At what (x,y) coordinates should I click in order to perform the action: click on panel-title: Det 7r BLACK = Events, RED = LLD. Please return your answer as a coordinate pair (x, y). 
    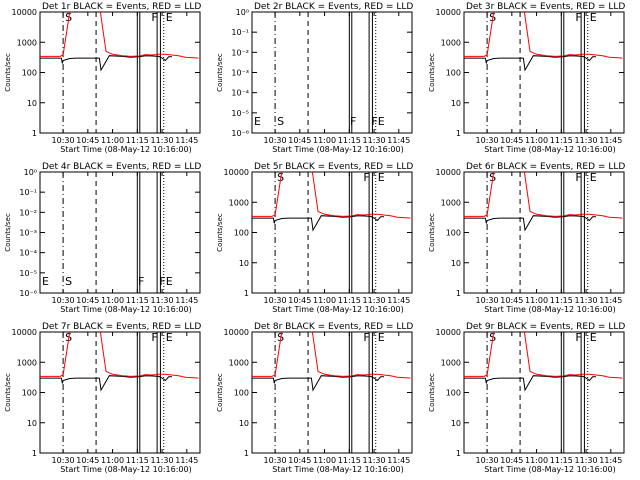
    Looking at the image, I should click on (121, 327).